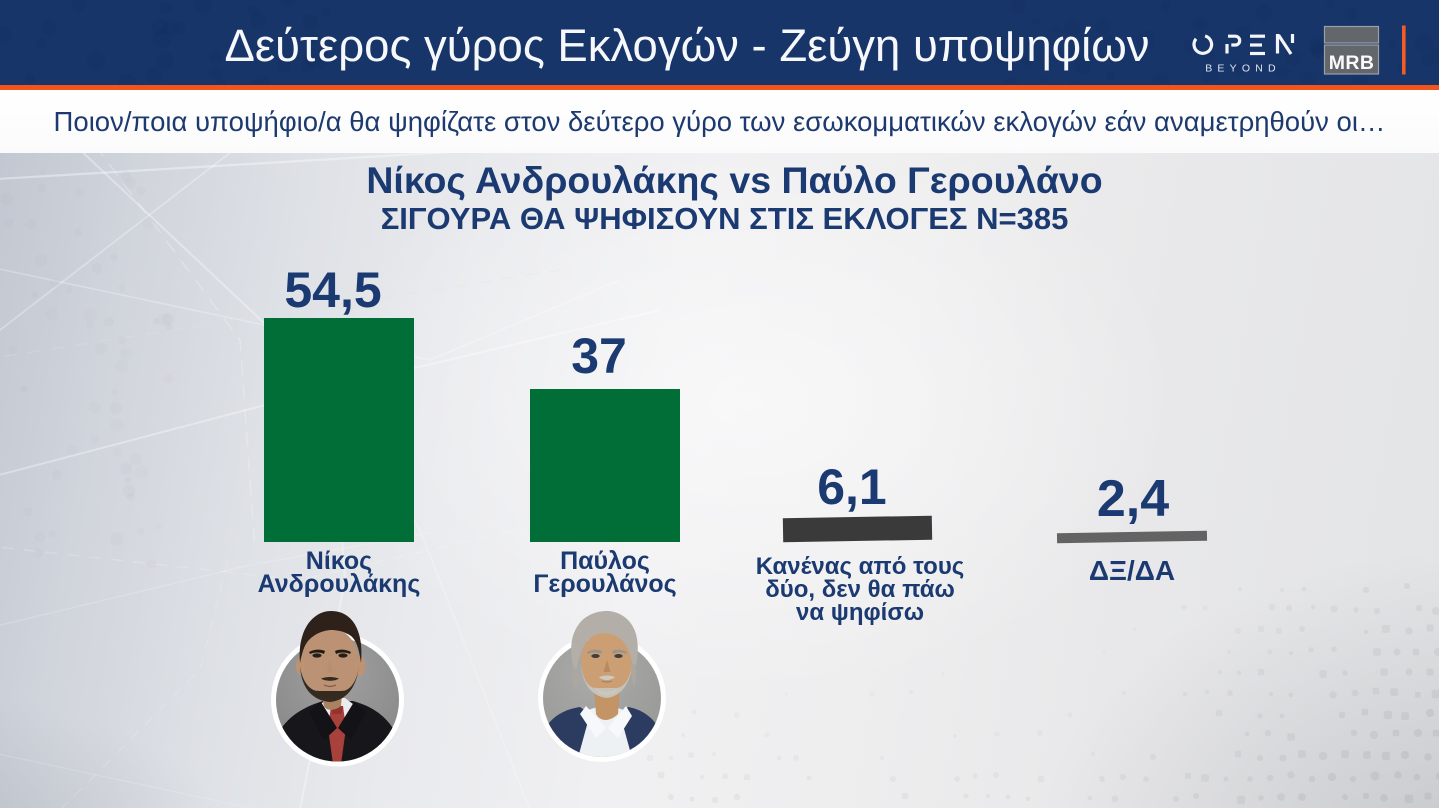  Describe the element at coordinates (1352, 63) in the screenshot. I see `svg-text: MRB` at that location.